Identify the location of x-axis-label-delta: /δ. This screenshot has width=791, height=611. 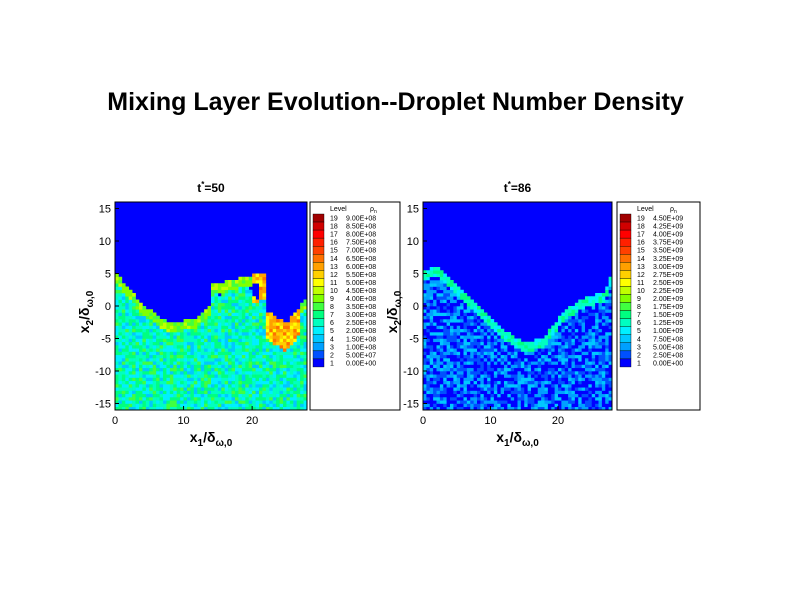
(516, 437).